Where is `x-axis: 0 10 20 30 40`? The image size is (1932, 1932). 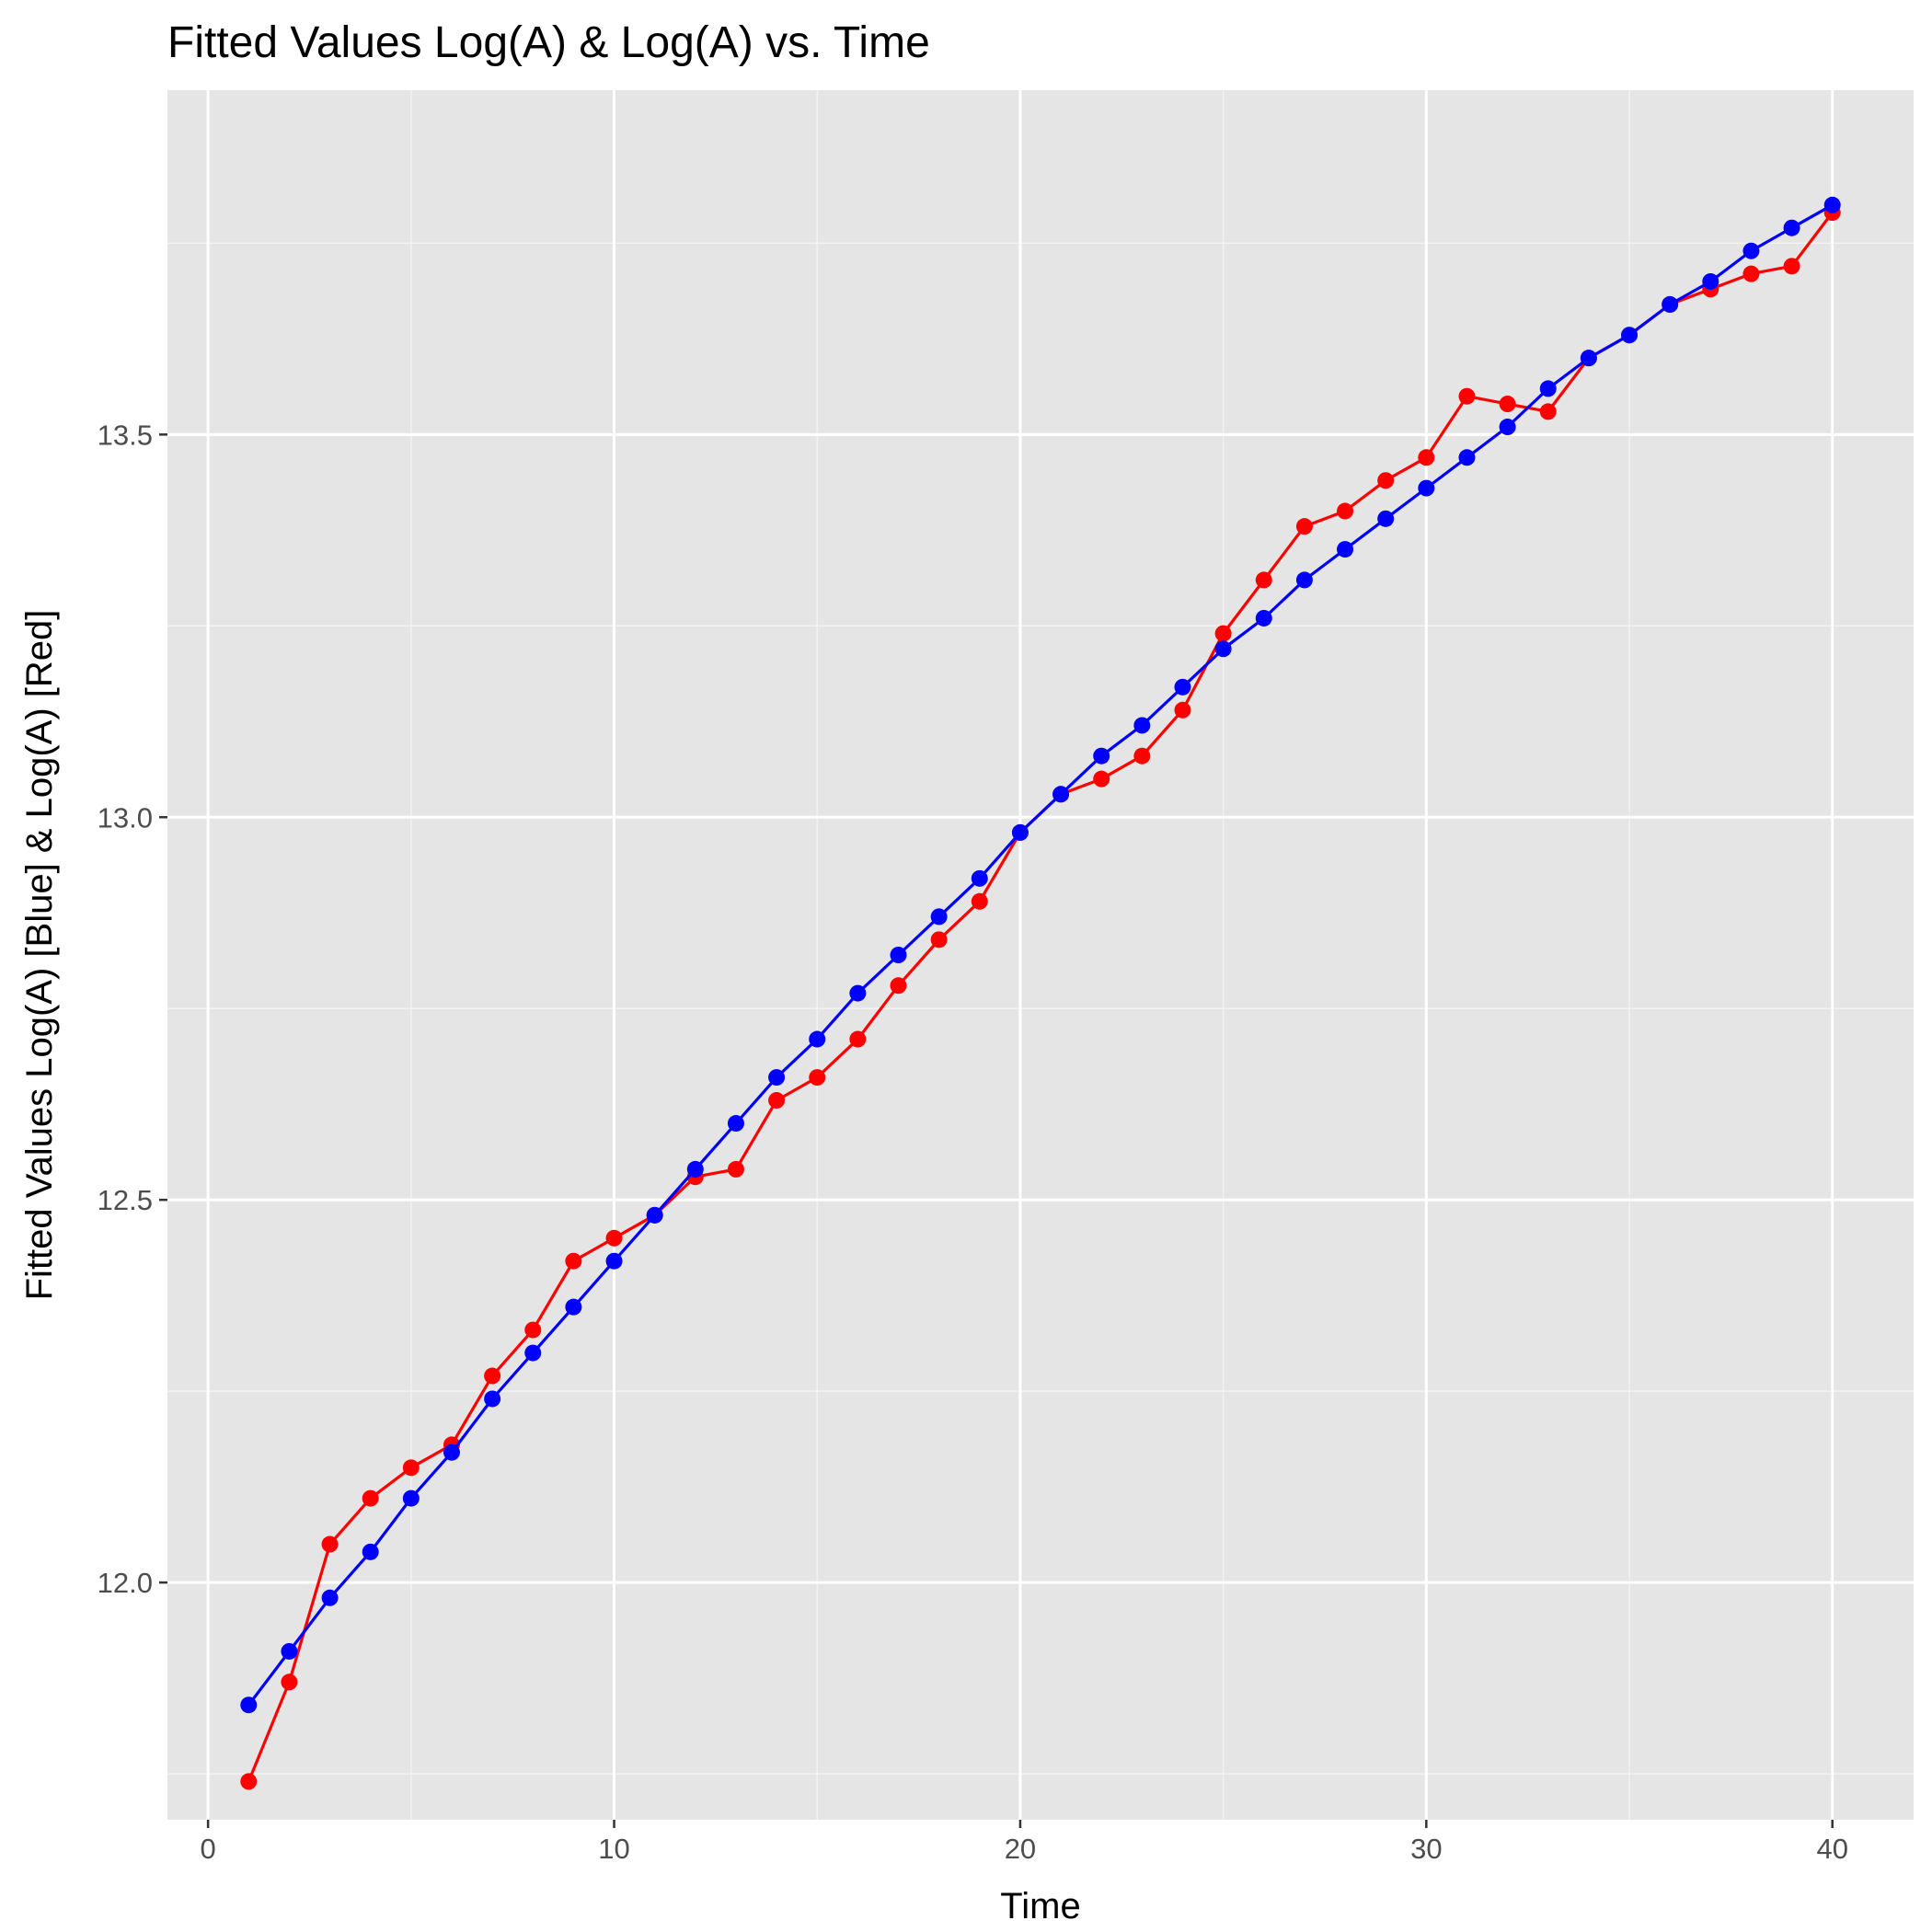
x-axis: 0 10 20 30 40 is located at coordinates (1024, 1842).